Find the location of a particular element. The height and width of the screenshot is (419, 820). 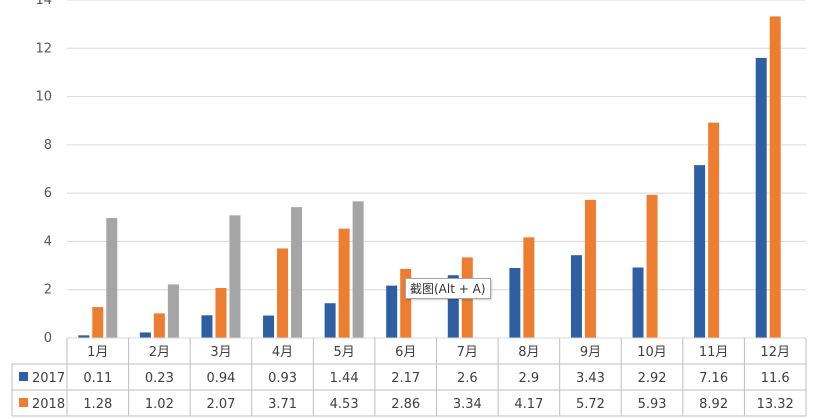

data-label-2017: 2.92 is located at coordinates (652, 378).